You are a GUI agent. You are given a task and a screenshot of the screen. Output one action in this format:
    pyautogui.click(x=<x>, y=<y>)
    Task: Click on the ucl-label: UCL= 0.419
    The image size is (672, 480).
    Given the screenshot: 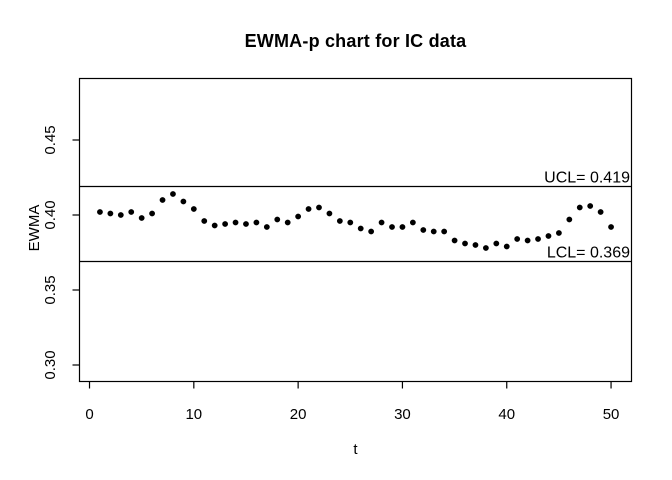 What is the action you would take?
    pyautogui.click(x=587, y=178)
    